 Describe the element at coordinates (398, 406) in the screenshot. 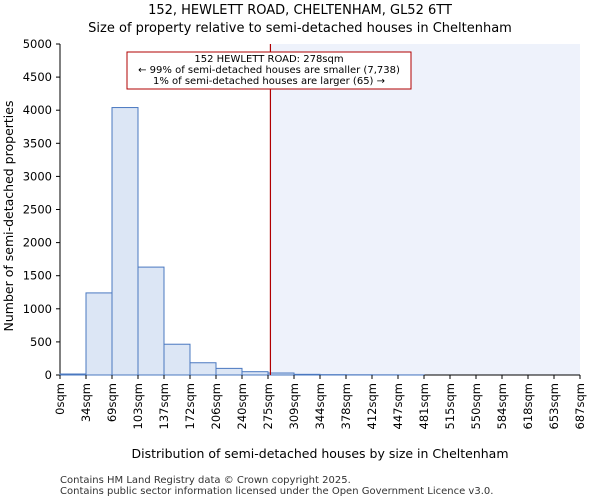

I see `x-tick-label: 447sqm` at that location.